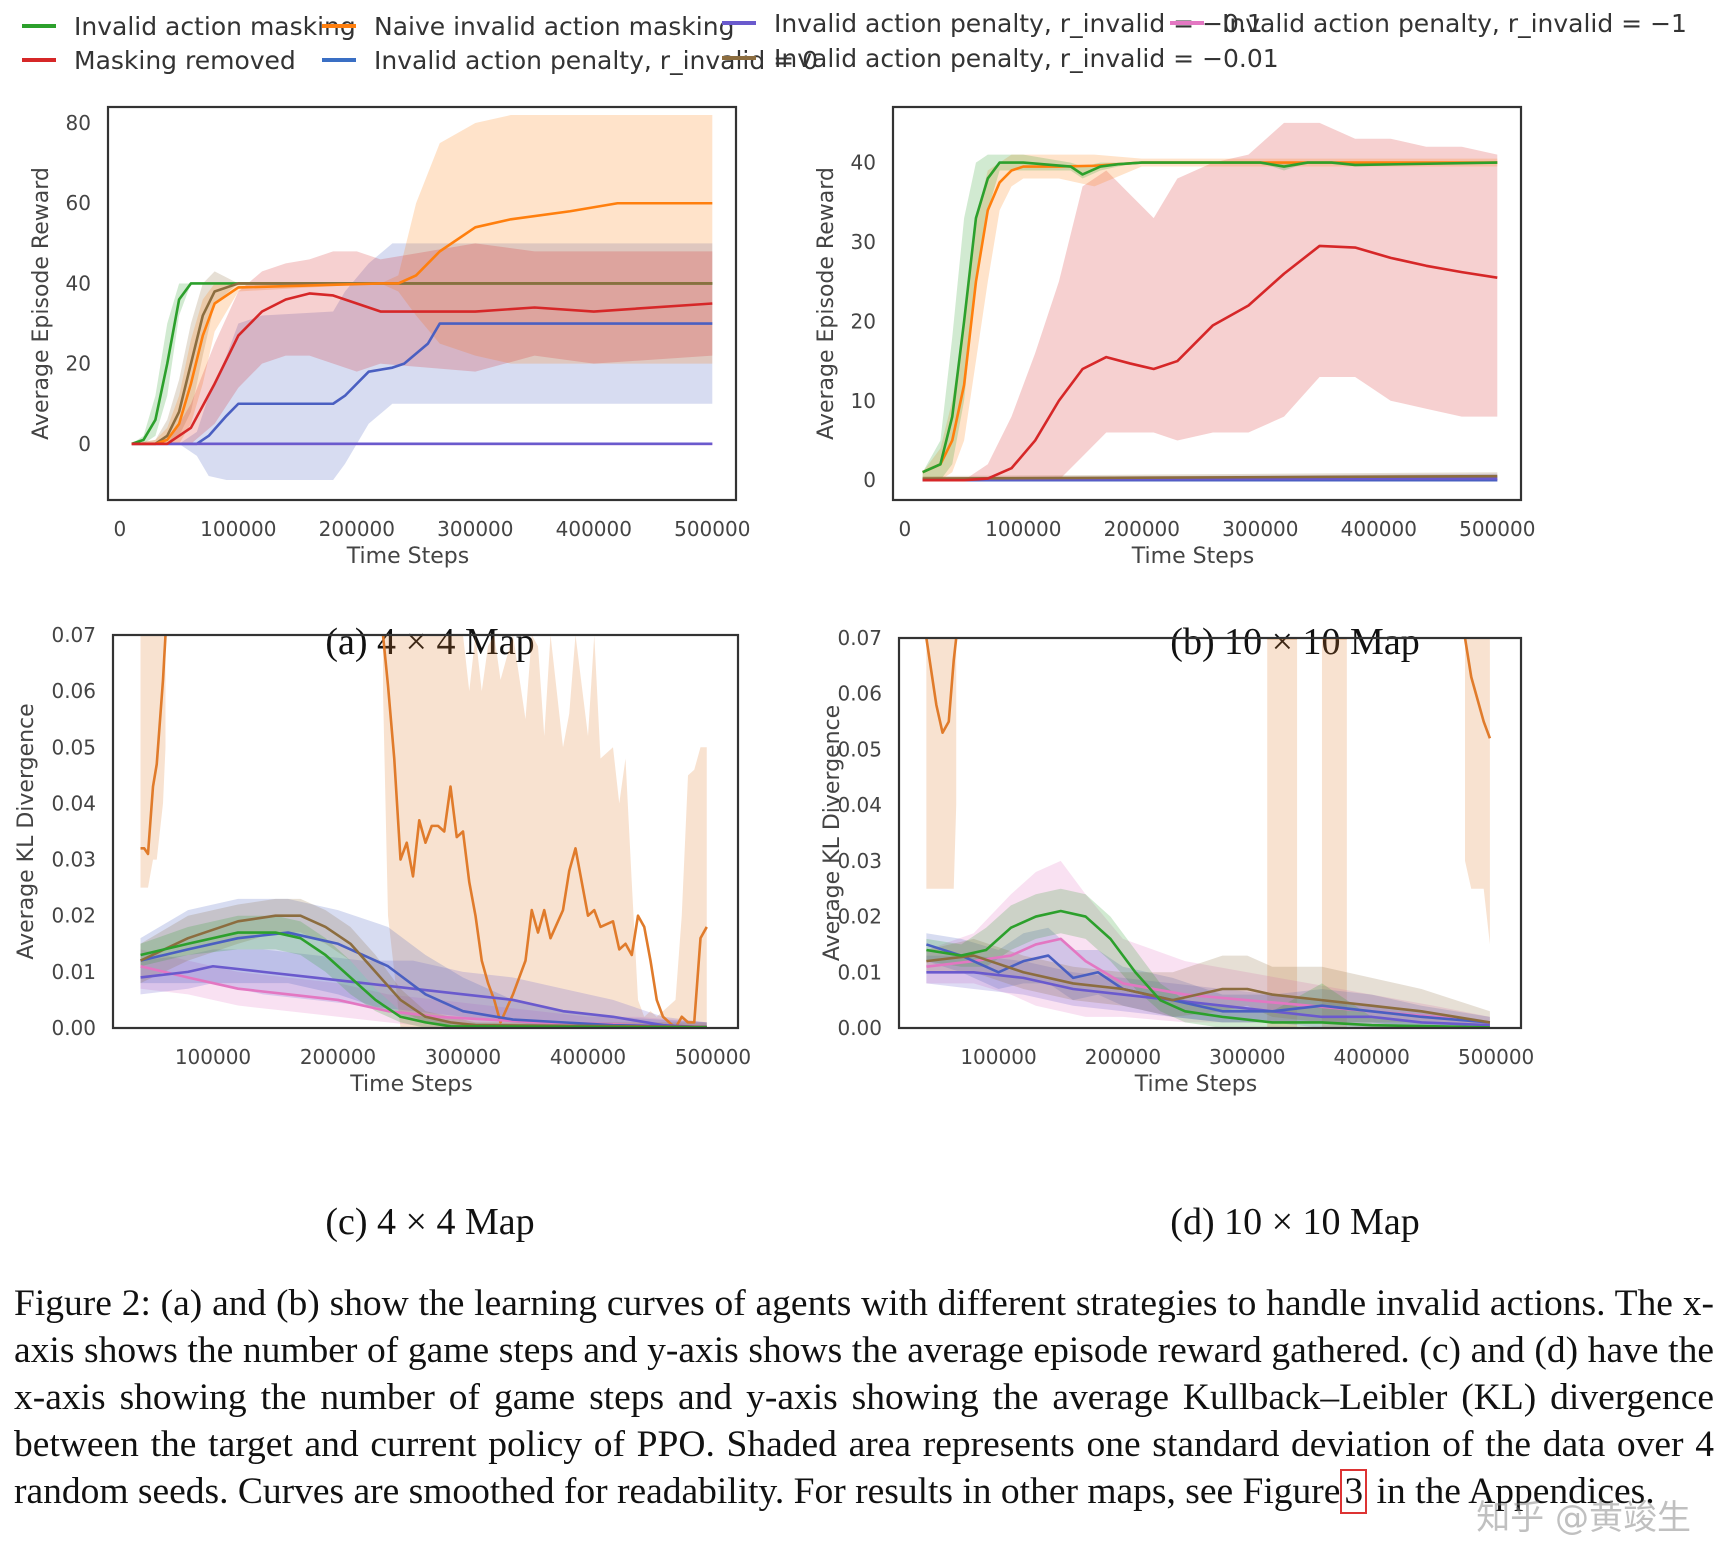 The width and height of the screenshot is (1729, 1564). I want to click on legend-item-mask: Invalid action masking, so click(189, 26).